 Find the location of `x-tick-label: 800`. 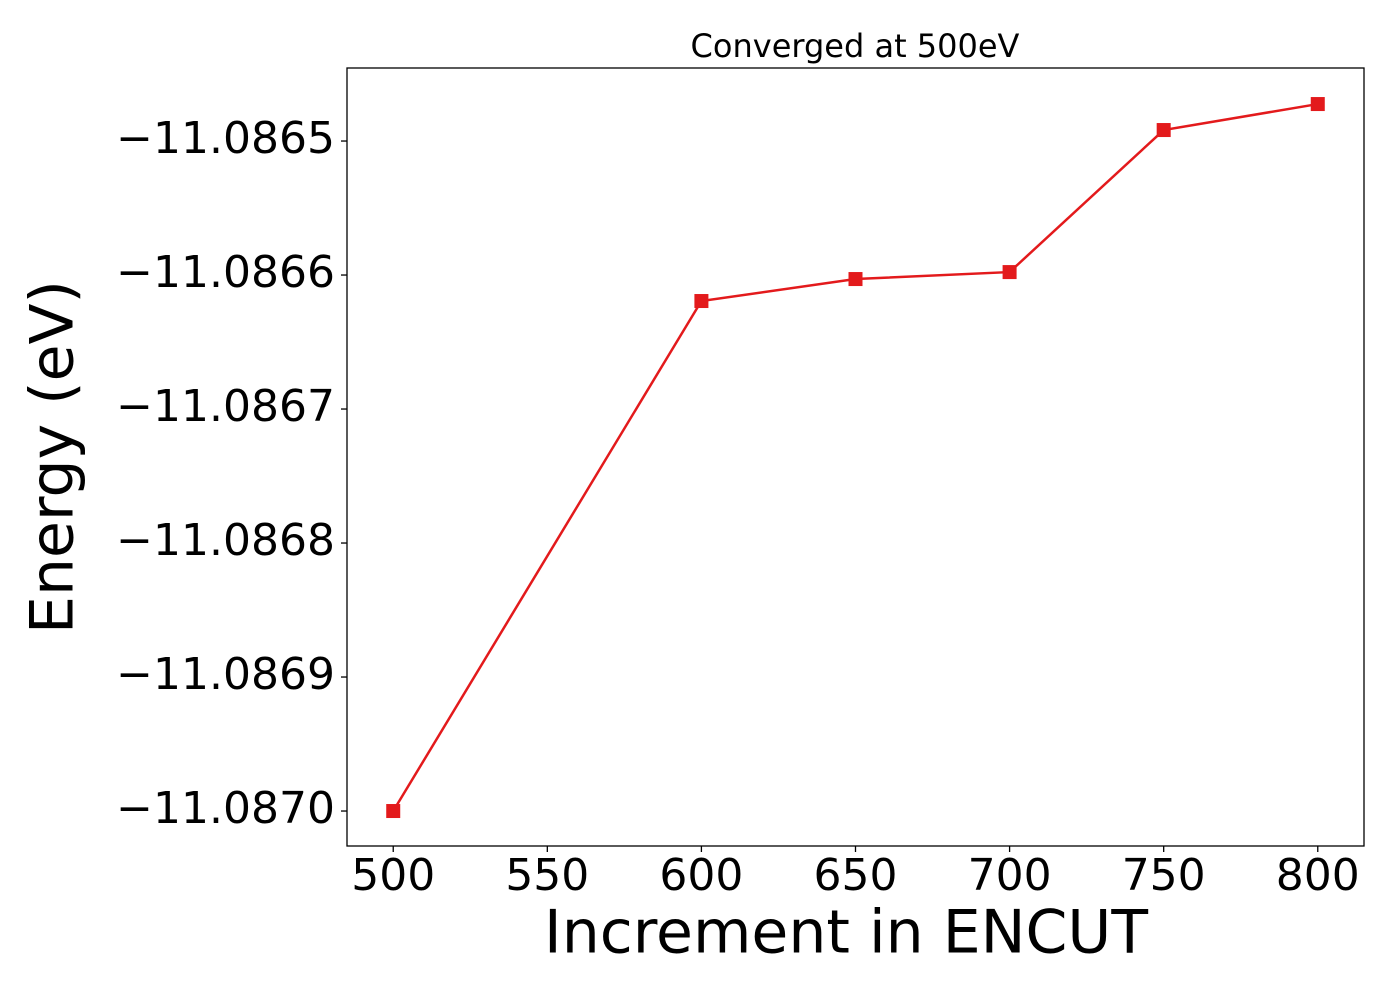

x-tick-label: 800 is located at coordinates (1318, 875).